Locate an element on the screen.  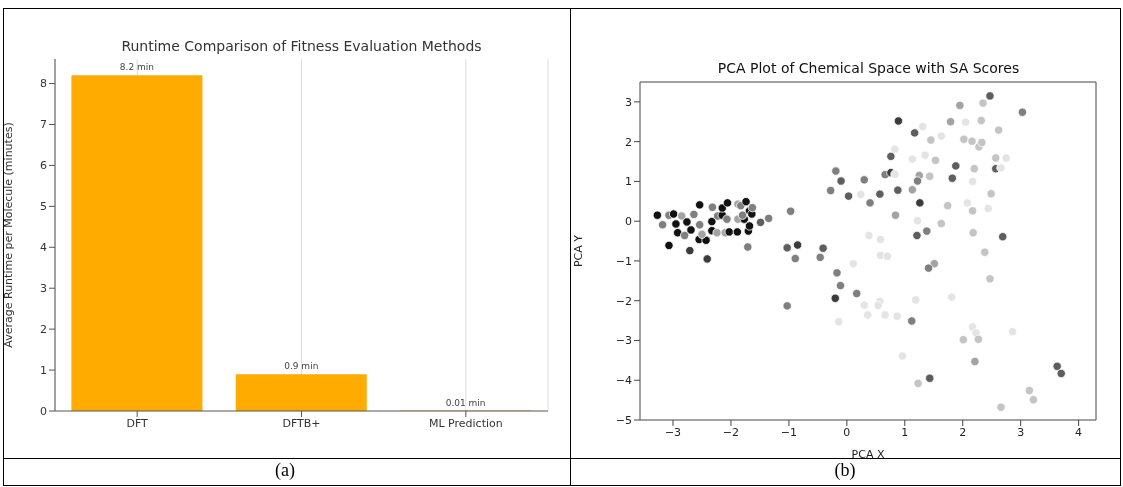
x-tick-label: −1 is located at coordinates (789, 432).